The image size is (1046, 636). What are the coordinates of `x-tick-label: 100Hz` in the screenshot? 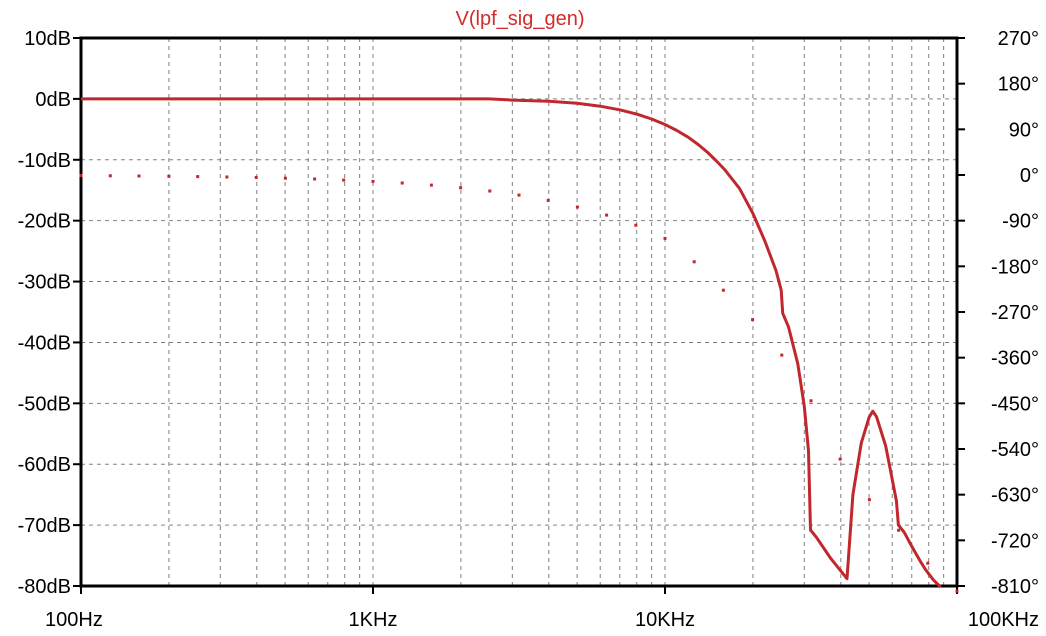 It's located at (74, 620).